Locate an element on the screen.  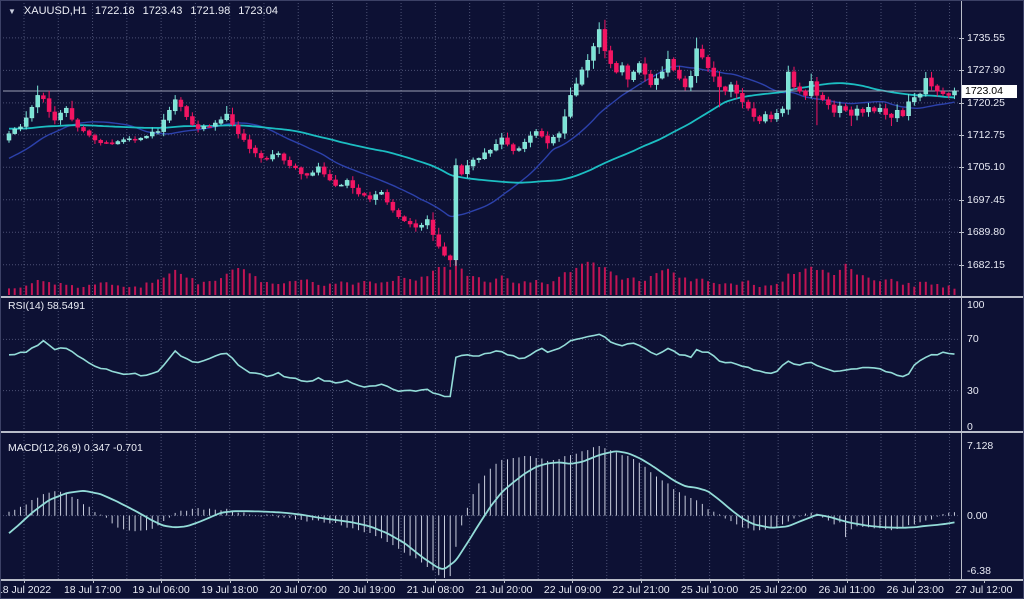
ohlc-low-value: 1721.98 is located at coordinates (210, 11).